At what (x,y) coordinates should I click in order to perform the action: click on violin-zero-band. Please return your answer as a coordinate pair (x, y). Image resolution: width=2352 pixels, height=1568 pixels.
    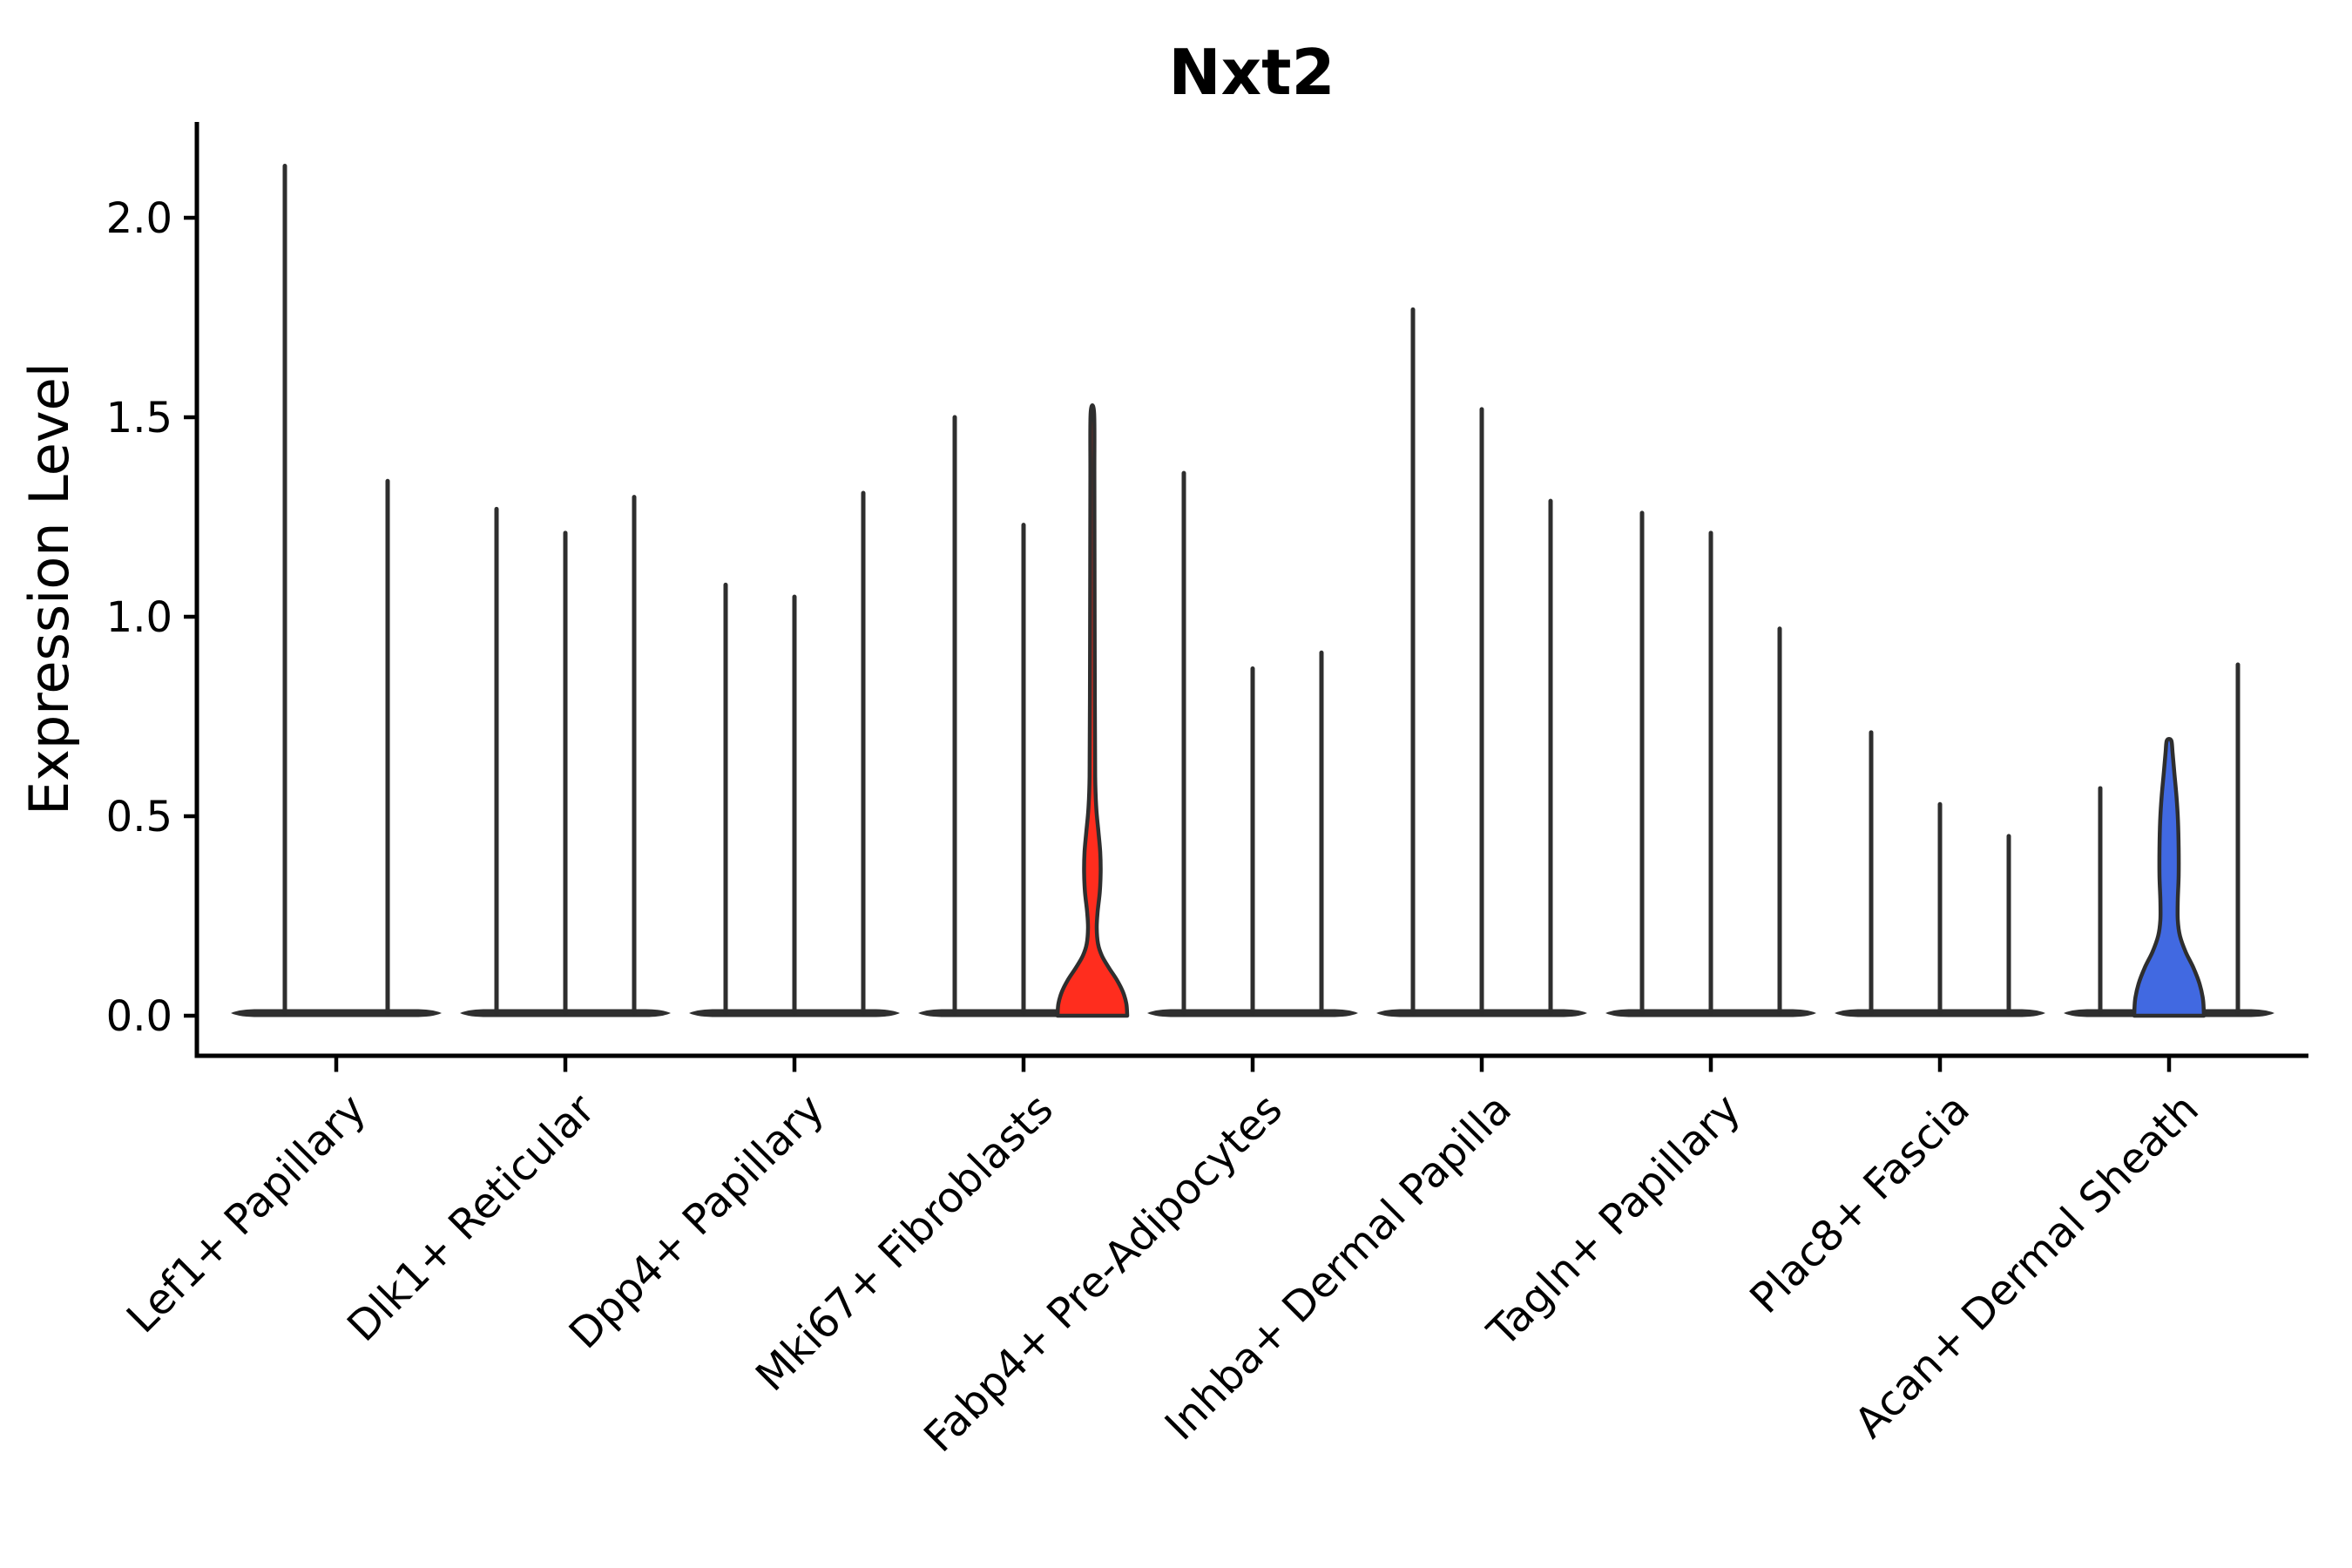
    Looking at the image, I should click on (336, 1013).